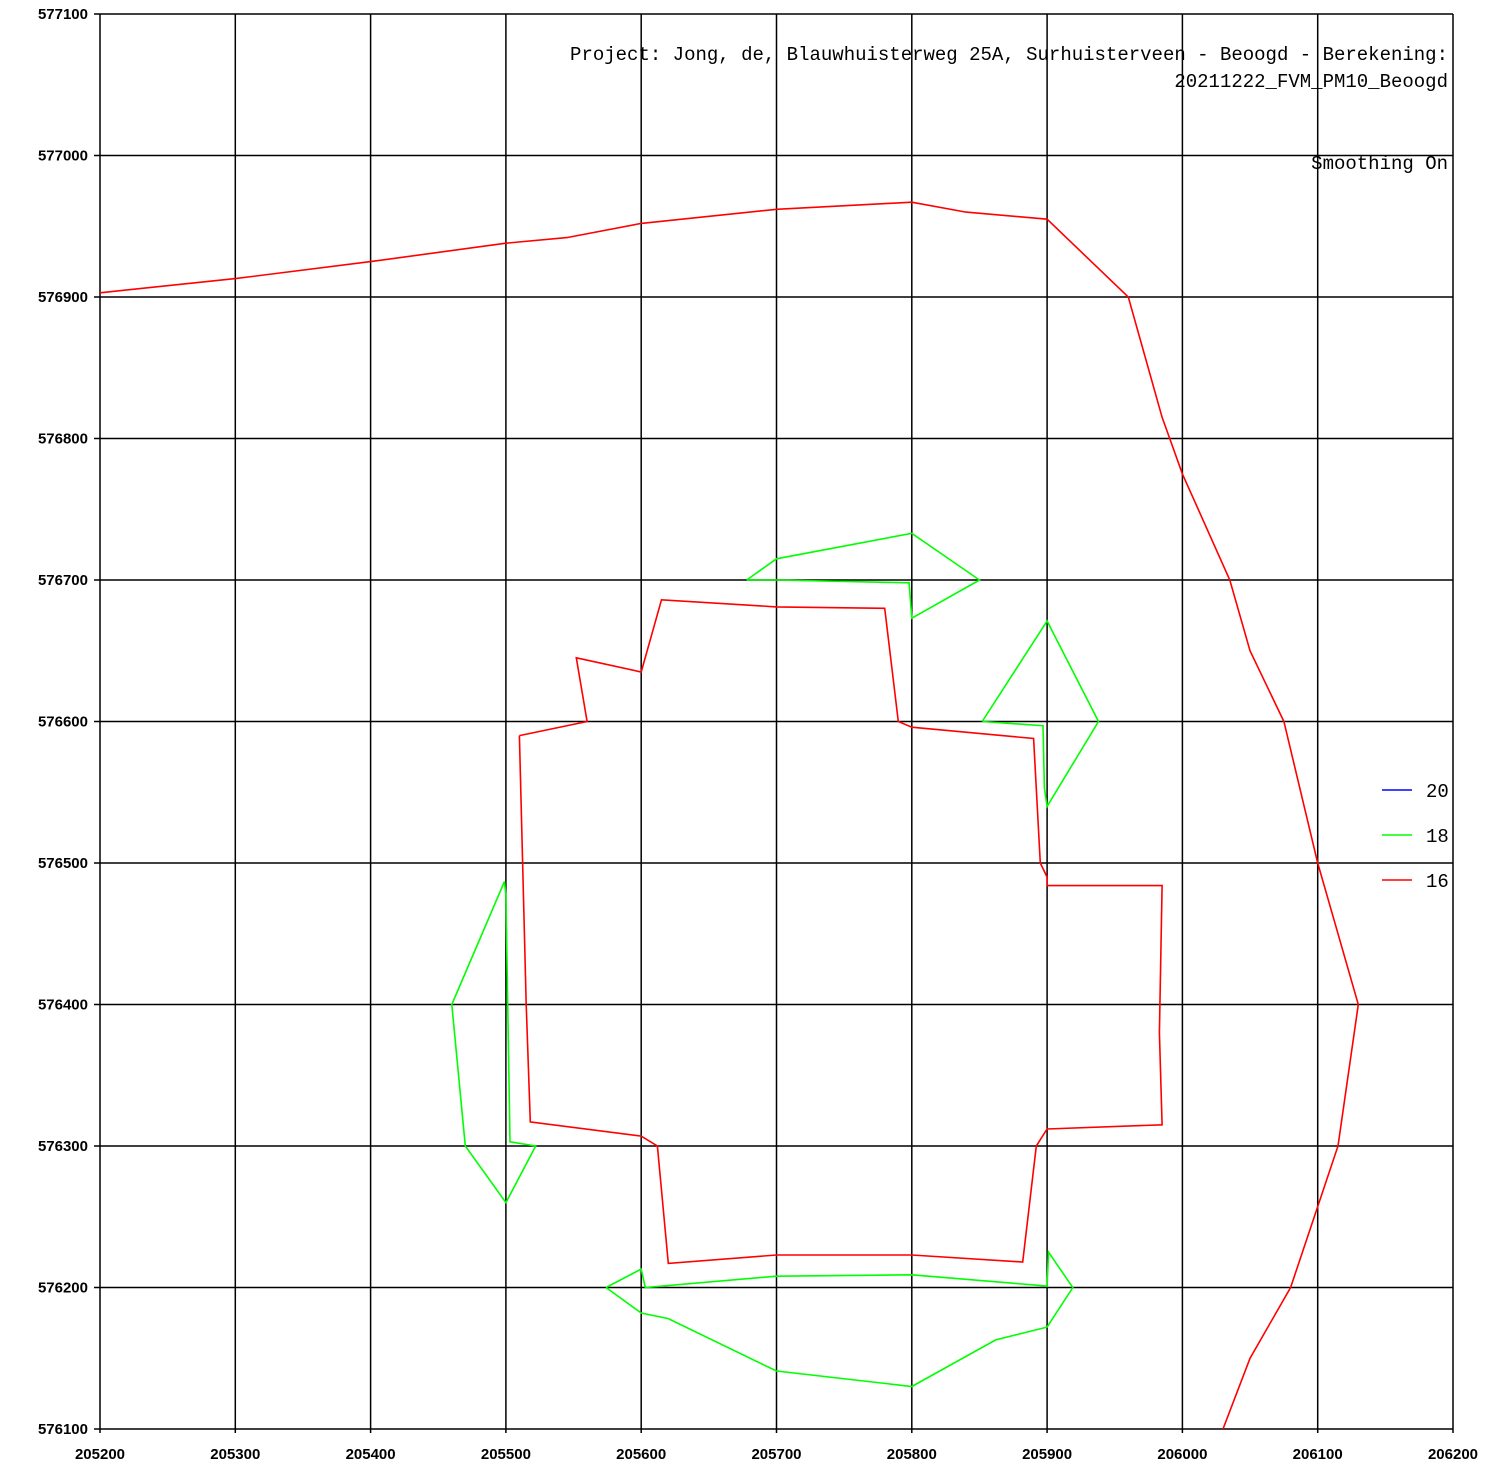 This screenshot has width=1501, height=1479. I want to click on smoothing-status: Smoothing On, so click(1379, 164).